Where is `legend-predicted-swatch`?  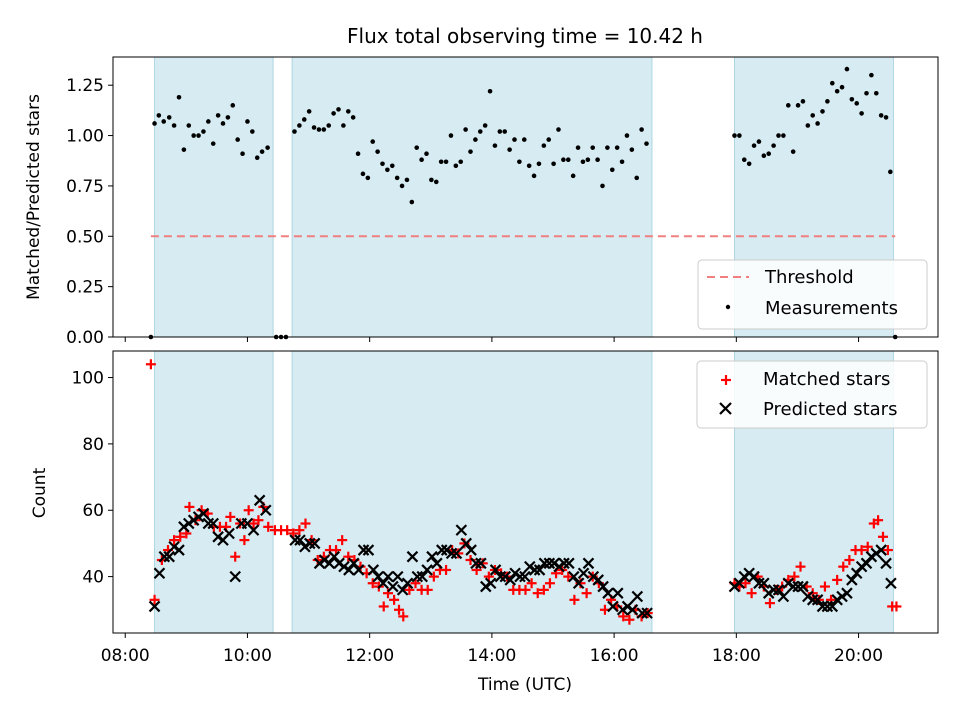 legend-predicted-swatch is located at coordinates (725, 408).